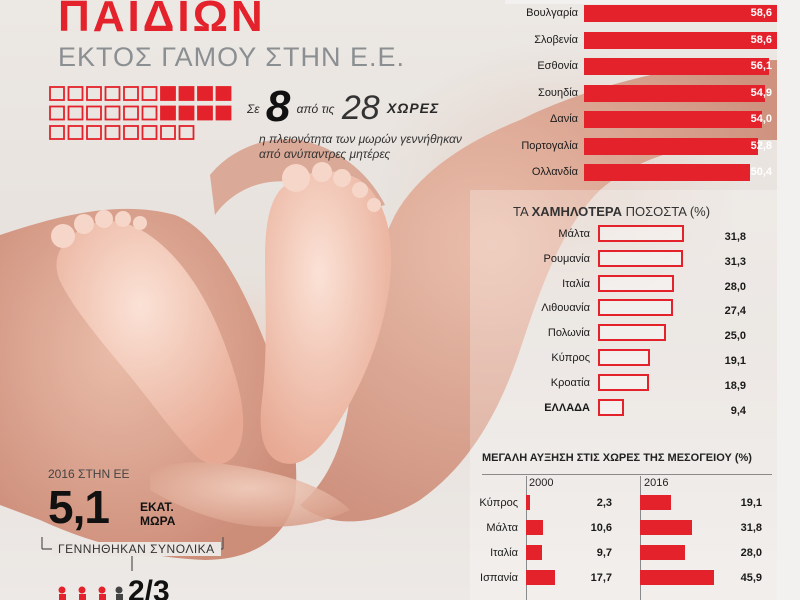  I want to click on category-label: Πολωνία, so click(568, 333).